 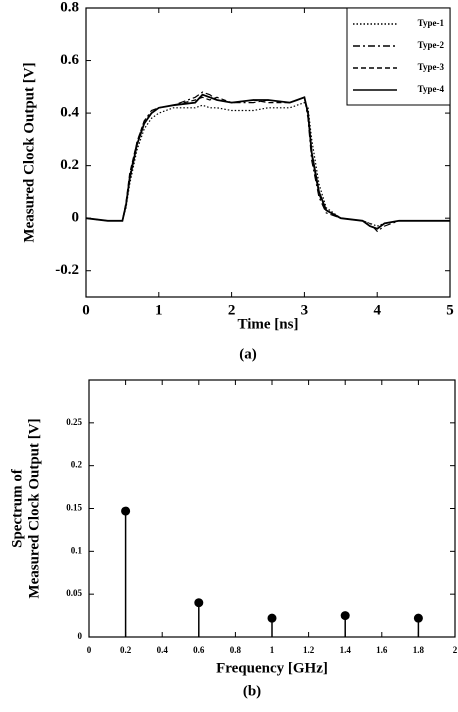 I want to click on x-tick-label: 0.2, so click(x=126, y=650).